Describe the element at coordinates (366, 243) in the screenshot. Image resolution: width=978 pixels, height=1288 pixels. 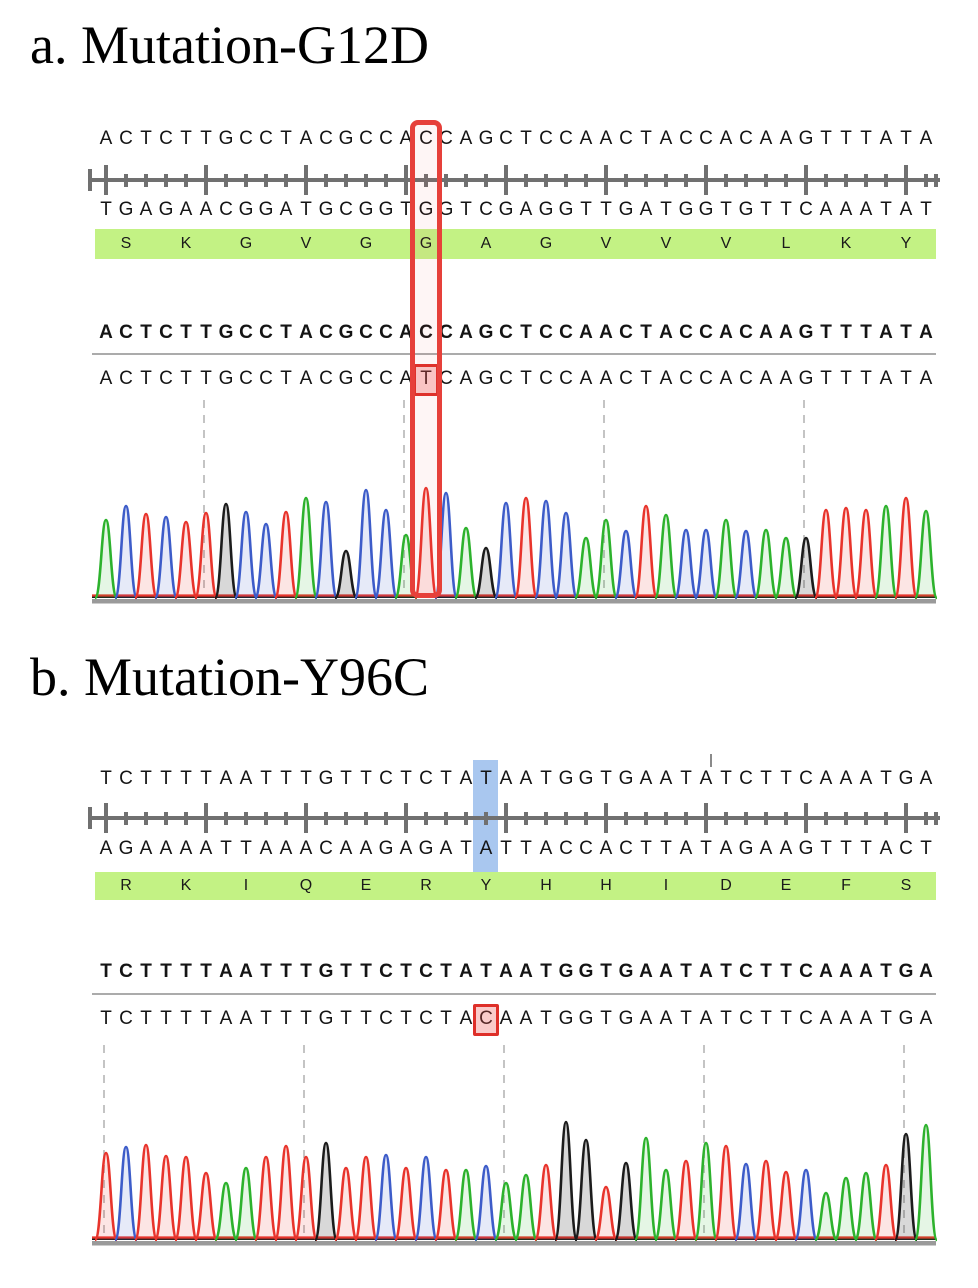
I see `amino-acid-label: G` at that location.